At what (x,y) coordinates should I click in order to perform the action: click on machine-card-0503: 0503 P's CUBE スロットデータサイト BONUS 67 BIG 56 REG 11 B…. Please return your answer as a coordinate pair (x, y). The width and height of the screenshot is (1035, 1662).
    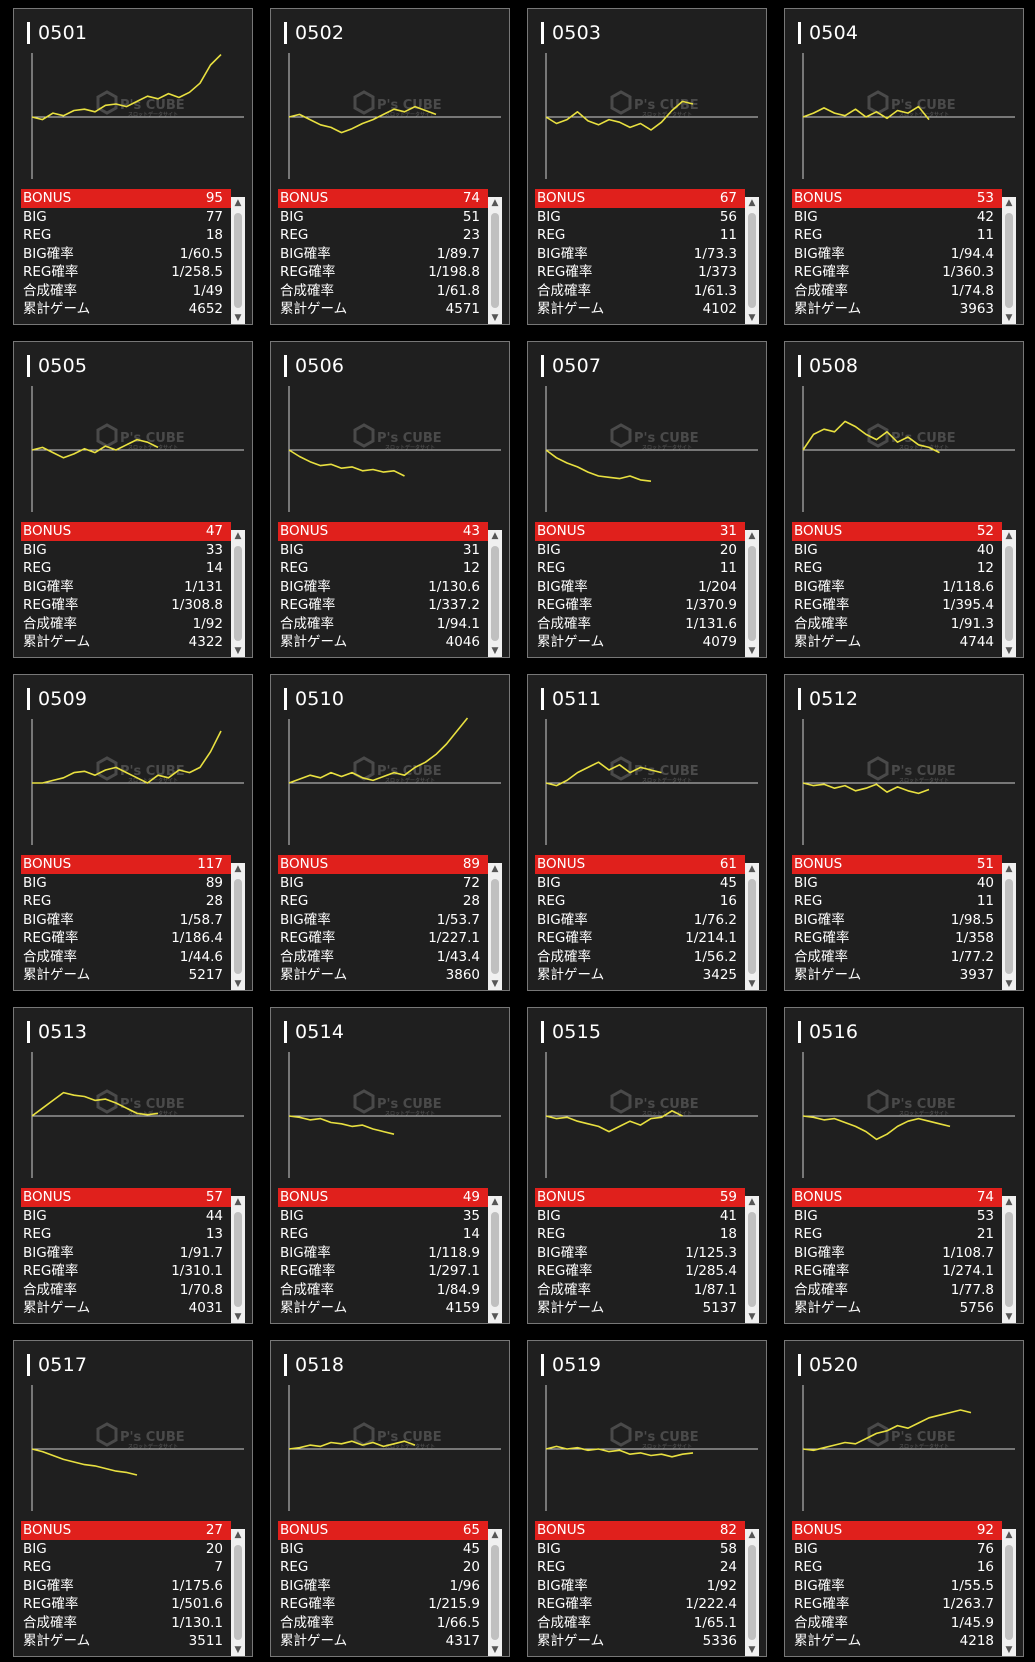
    Looking at the image, I should click on (647, 166).